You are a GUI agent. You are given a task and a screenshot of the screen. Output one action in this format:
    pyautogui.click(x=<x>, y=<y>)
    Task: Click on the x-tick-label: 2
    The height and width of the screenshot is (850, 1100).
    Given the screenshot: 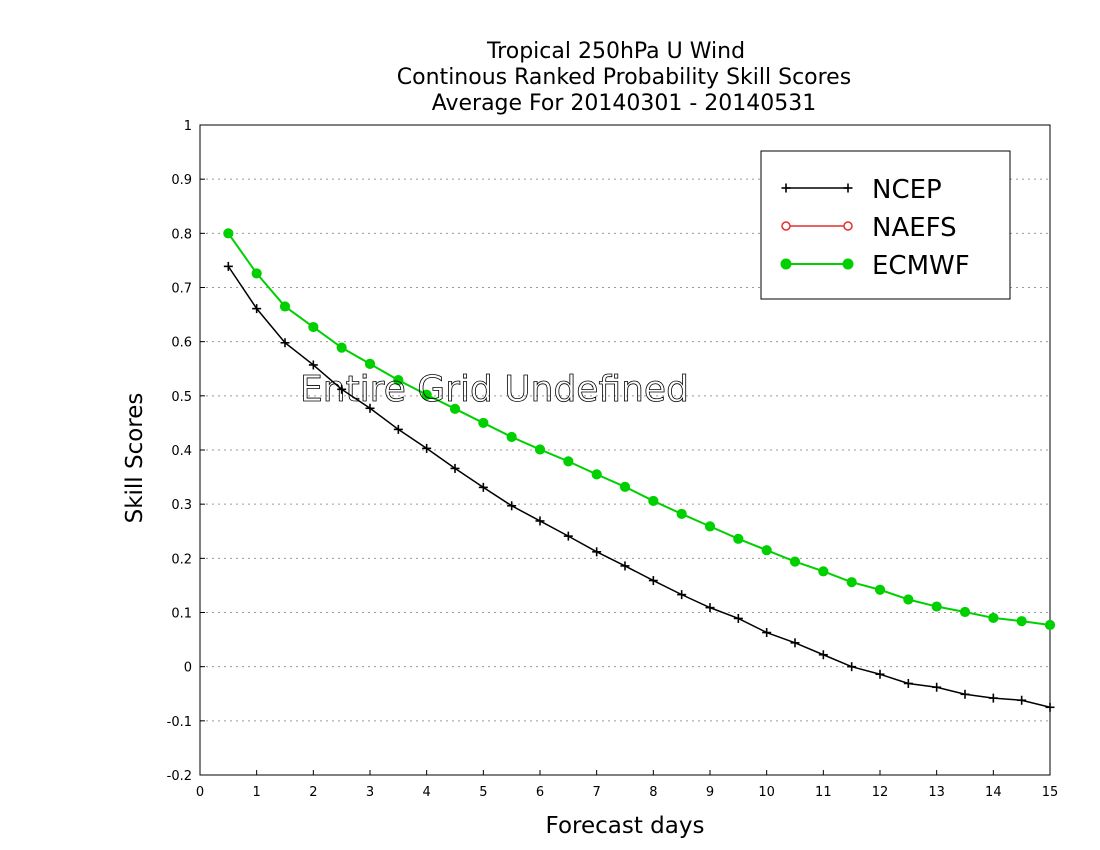 What is the action you would take?
    pyautogui.click(x=313, y=792)
    